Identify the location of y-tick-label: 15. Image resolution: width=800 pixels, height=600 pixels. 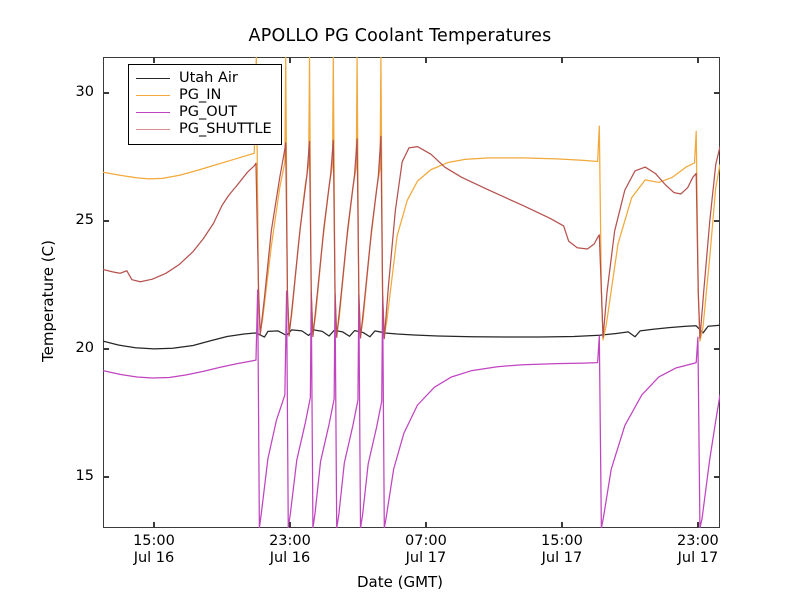
(84, 475).